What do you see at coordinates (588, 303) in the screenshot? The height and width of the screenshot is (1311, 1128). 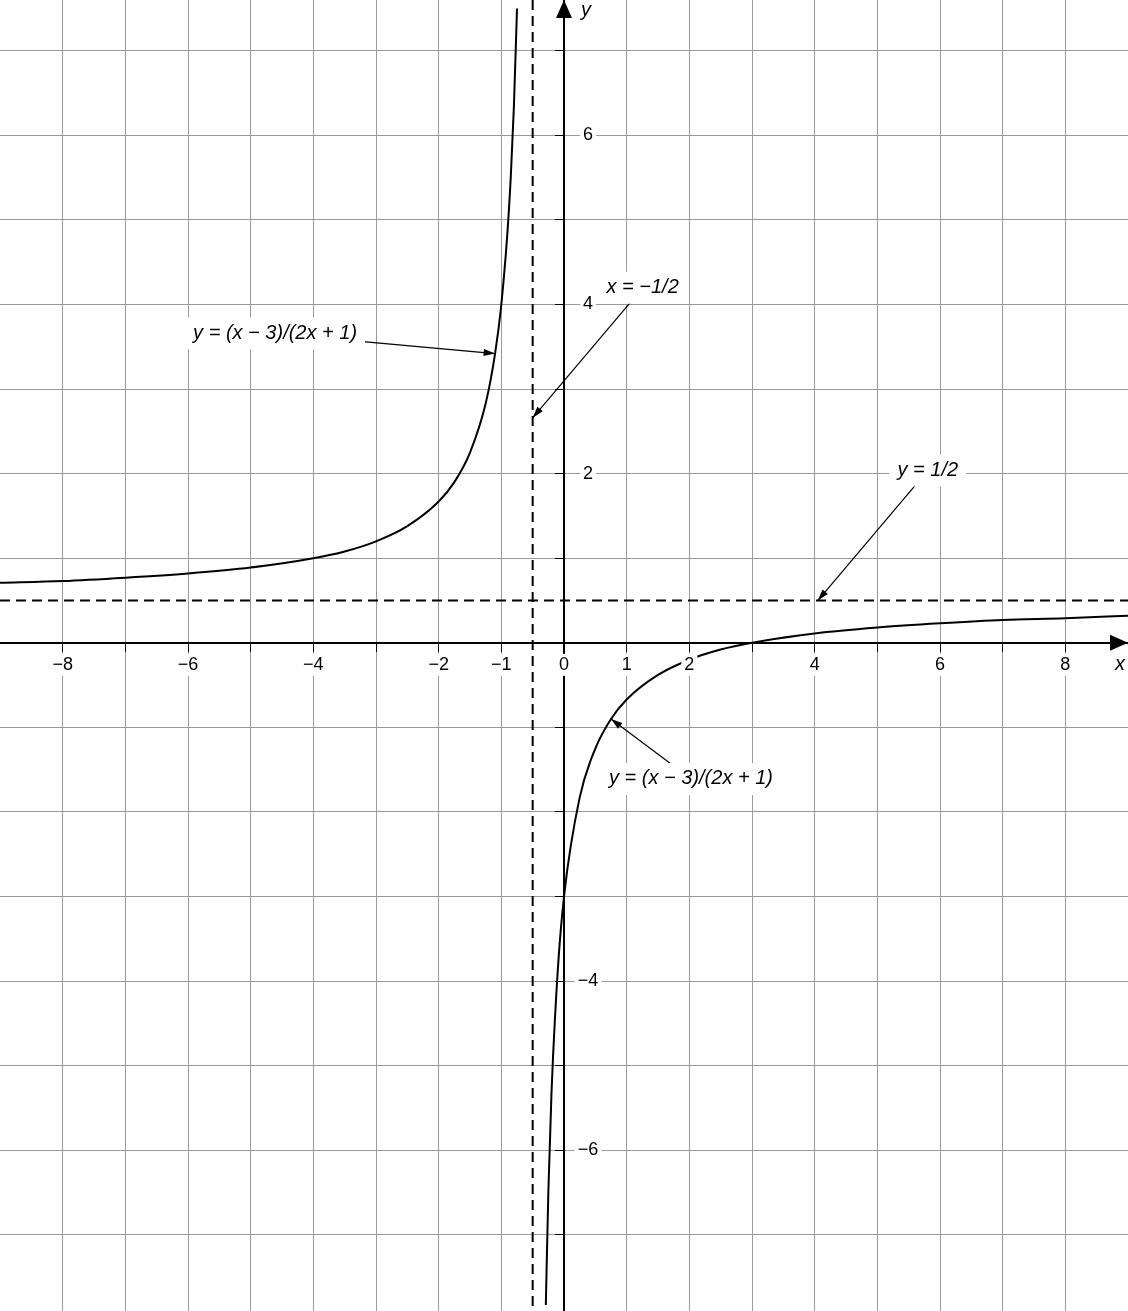 I see `y-tick-label: 4` at bounding box center [588, 303].